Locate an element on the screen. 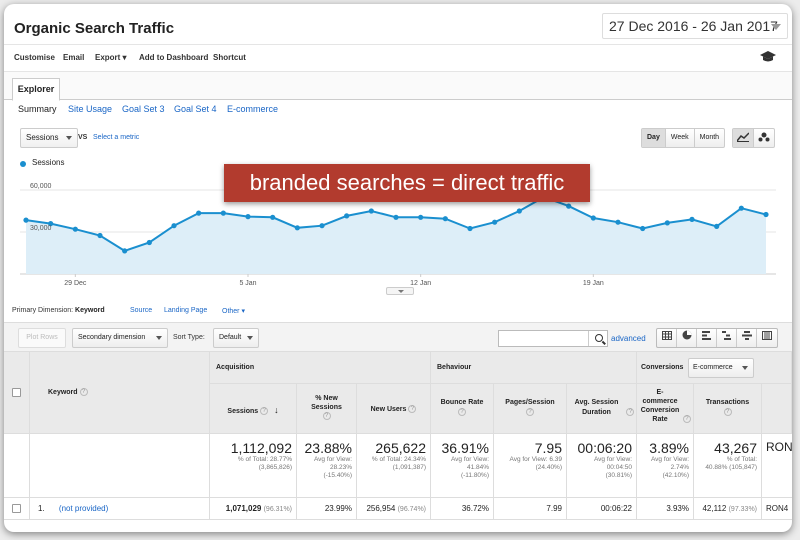 The image size is (800, 540). week-button: Week is located at coordinates (680, 138).